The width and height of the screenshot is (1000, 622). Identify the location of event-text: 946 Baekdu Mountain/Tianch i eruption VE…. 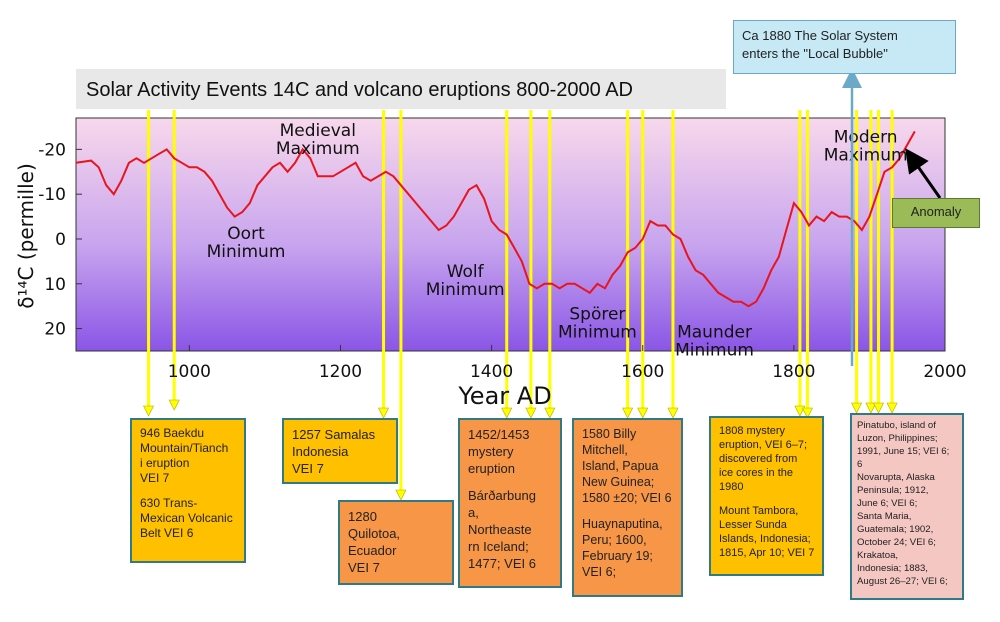
(184, 455).